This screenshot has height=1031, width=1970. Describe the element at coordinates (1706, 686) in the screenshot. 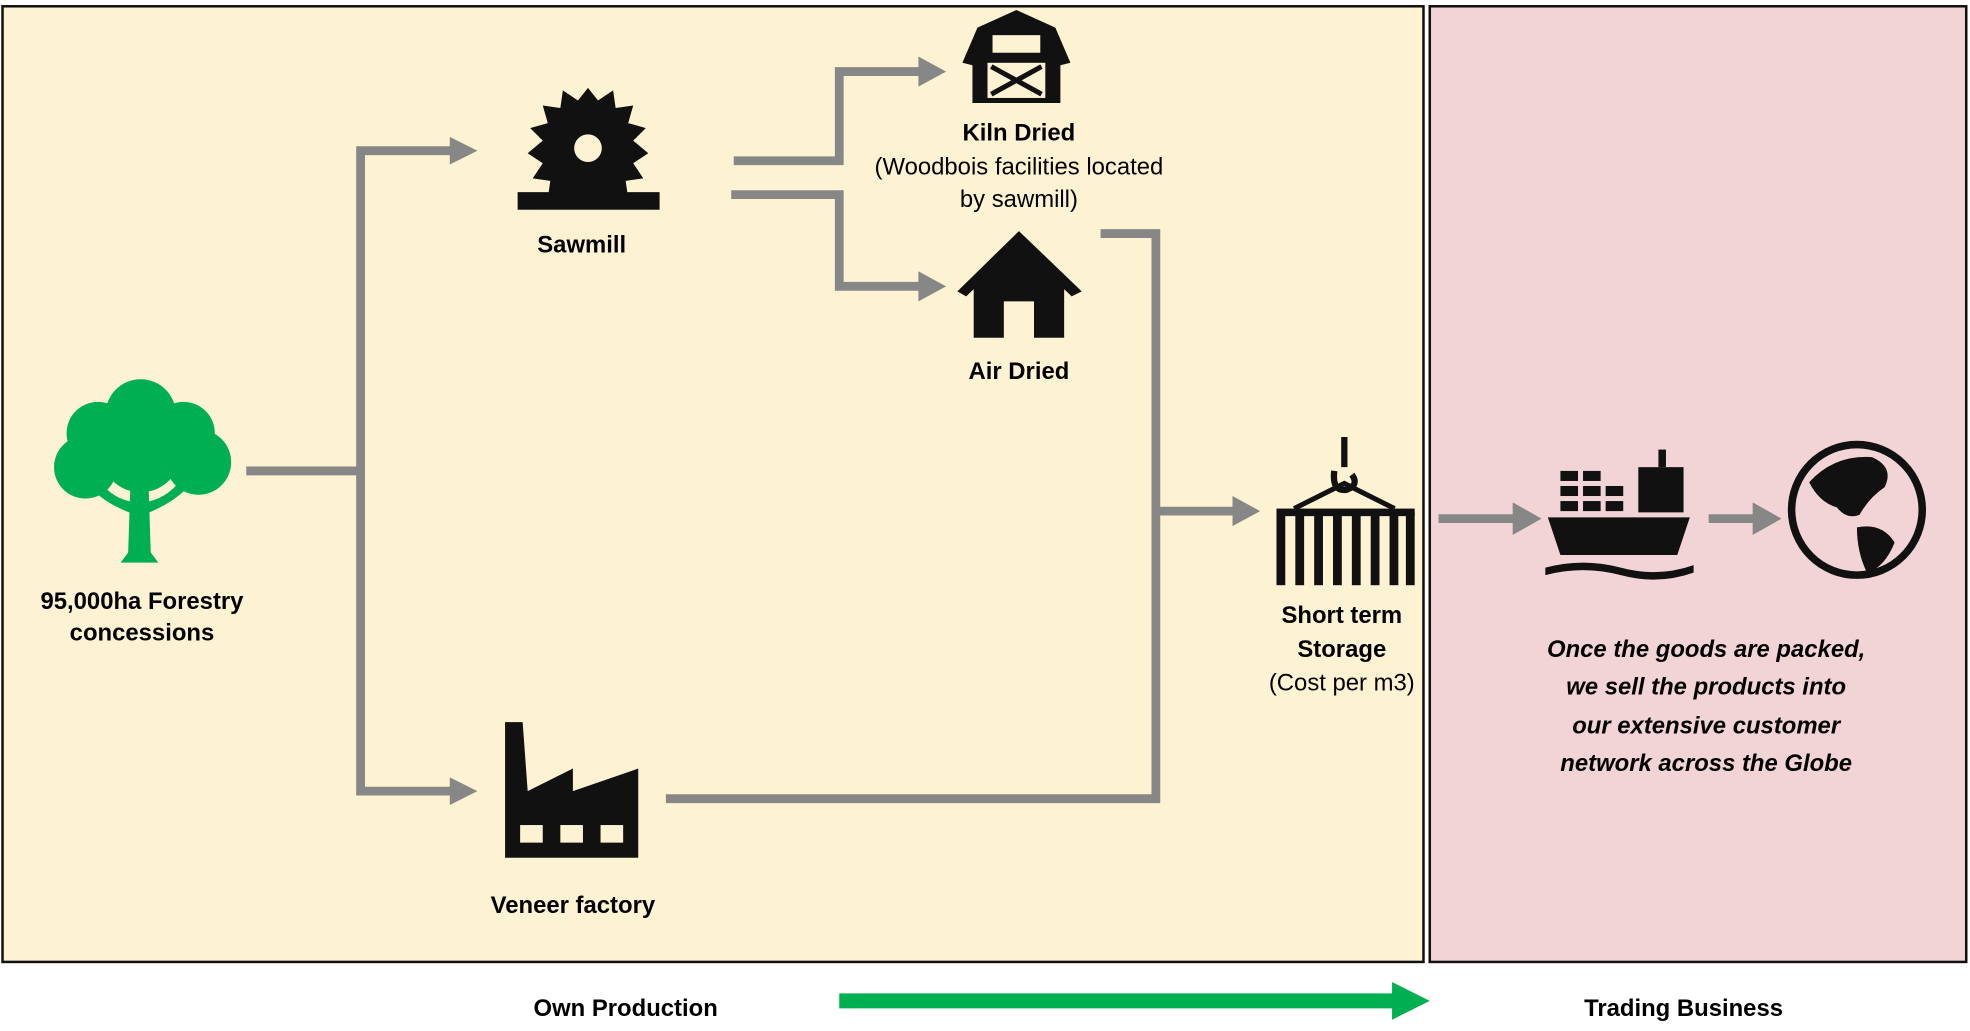

I see `description-line: we sell the products into` at that location.